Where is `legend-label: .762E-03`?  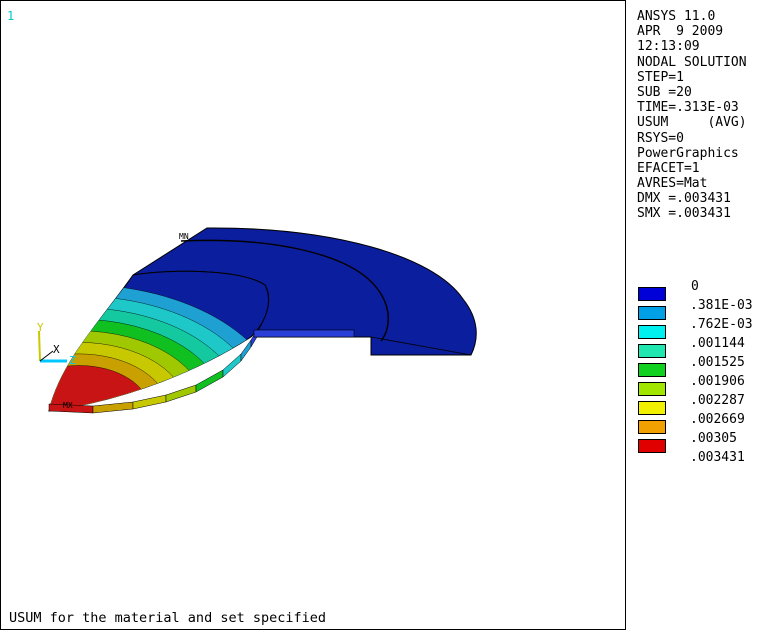 legend-label: .762E-03 is located at coordinates (721, 324).